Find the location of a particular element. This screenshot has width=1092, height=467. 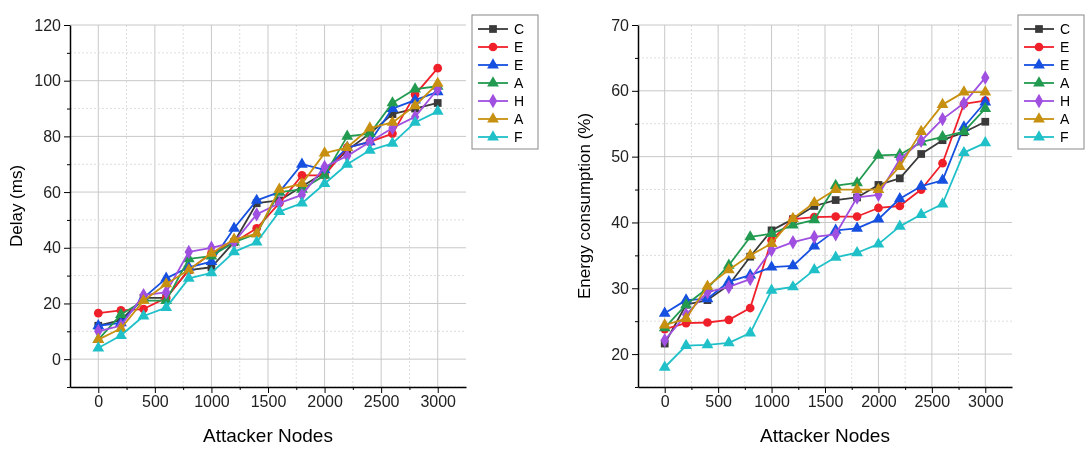

y-tick-label: 100 is located at coordinates (48, 81).